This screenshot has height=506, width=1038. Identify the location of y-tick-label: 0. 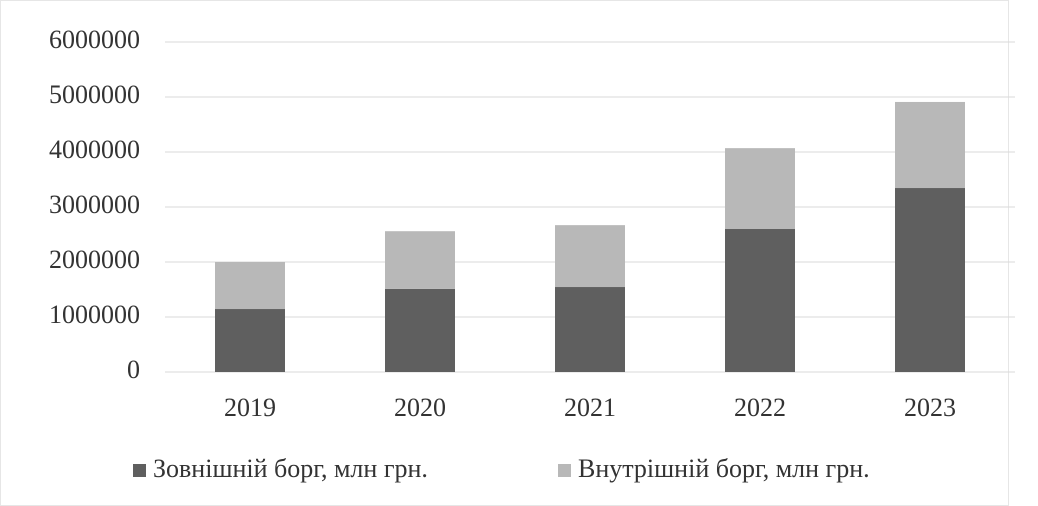
(133, 369).